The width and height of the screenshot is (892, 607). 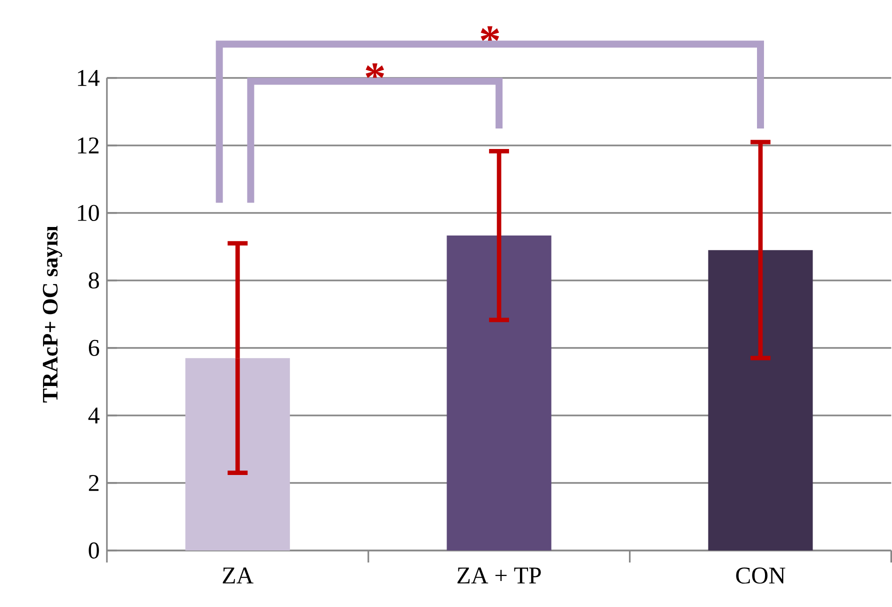 What do you see at coordinates (94, 348) in the screenshot?
I see `y-tick-label: 6` at bounding box center [94, 348].